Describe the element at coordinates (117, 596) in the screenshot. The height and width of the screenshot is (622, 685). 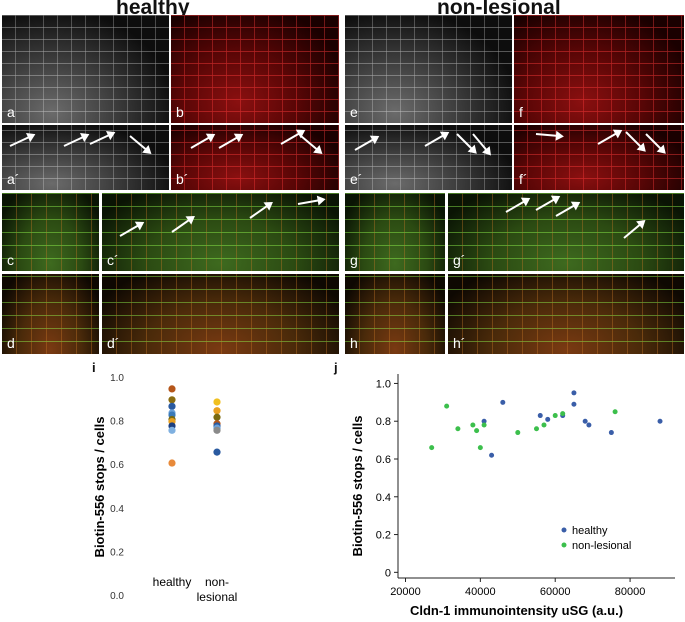
I see `chart-i-ytick-label: 0.0` at that location.